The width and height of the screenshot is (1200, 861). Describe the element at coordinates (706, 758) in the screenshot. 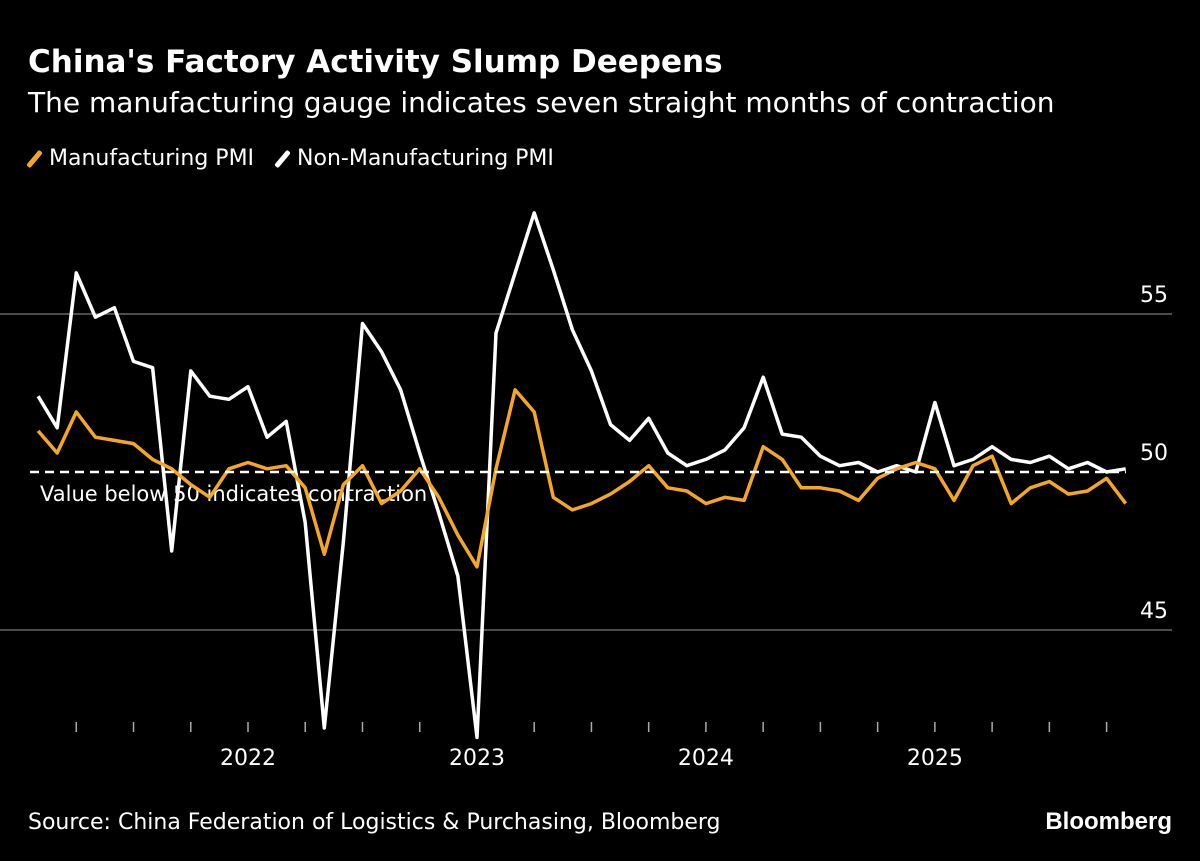

I see `x-tick-label: 2024` at that location.